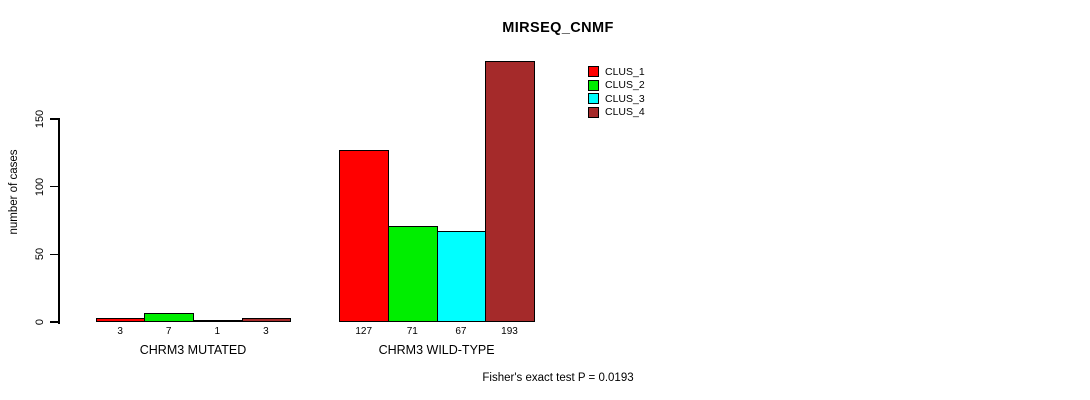  Describe the element at coordinates (625, 98) in the screenshot. I see `legend-label: CLUS_3` at that location.